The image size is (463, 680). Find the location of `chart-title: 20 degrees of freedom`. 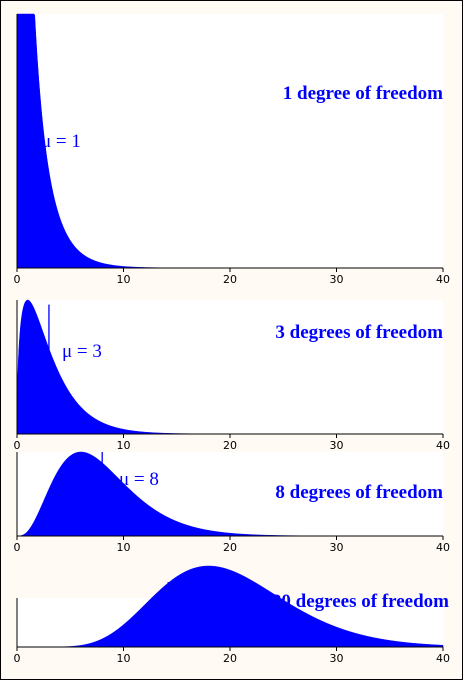

chart-title: 20 degrees of freedom is located at coordinates (360, 601).